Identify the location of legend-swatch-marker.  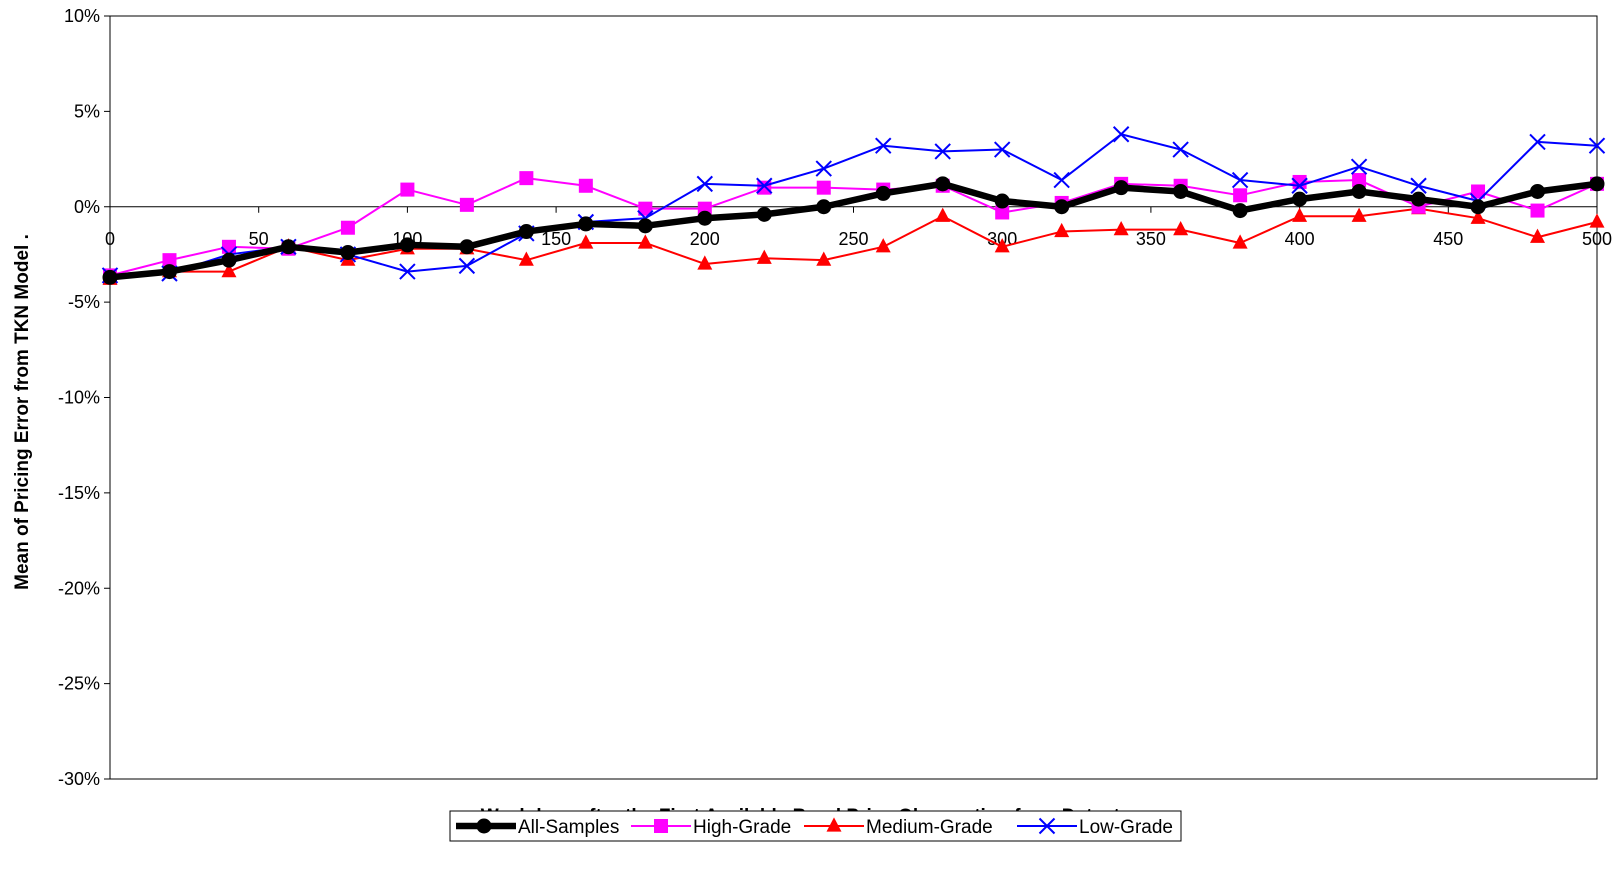
(484, 826).